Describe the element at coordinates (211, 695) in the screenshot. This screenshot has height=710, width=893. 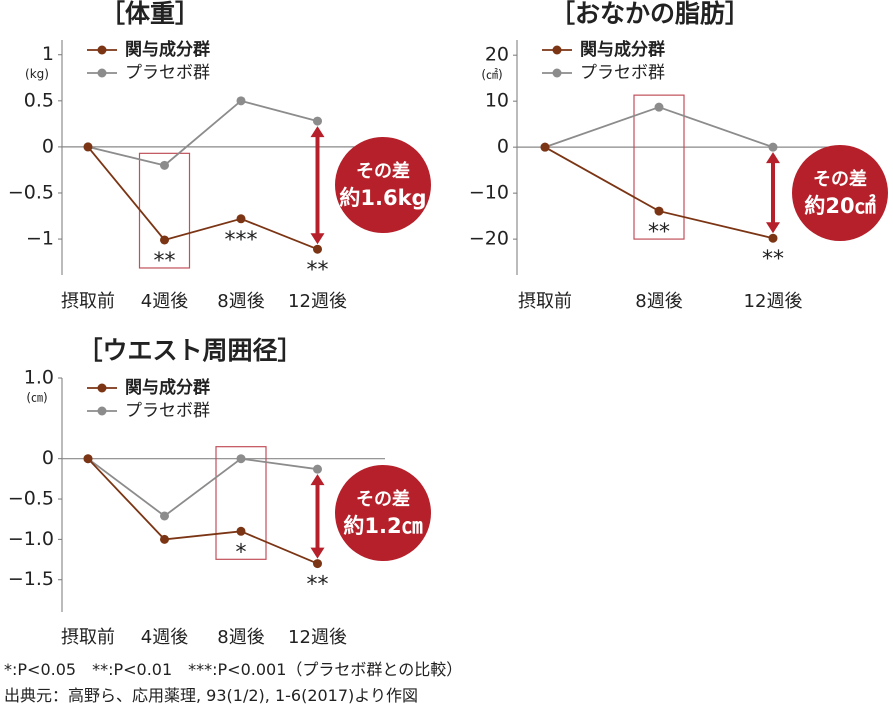
I see `source-note: 出典元：高野ら、応用薬理, 93(1/2), 1-6(2017)より作図` at that location.